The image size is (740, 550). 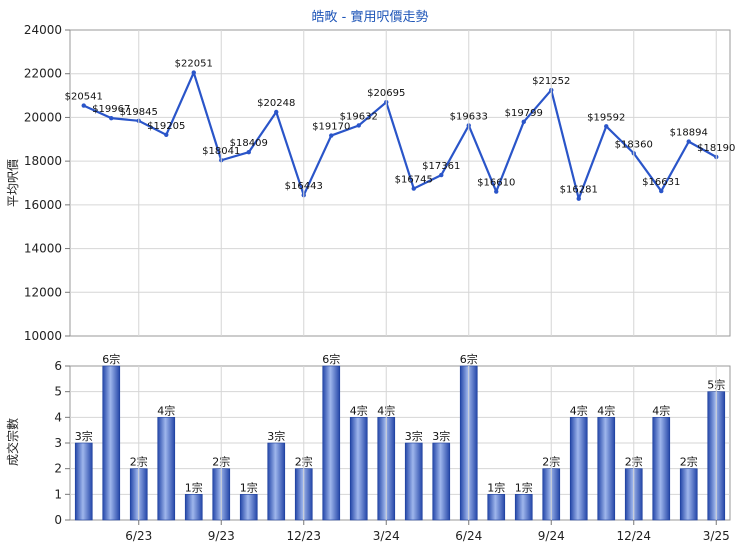 I want to click on price-y-tick-label: 20000, so click(x=43, y=117).